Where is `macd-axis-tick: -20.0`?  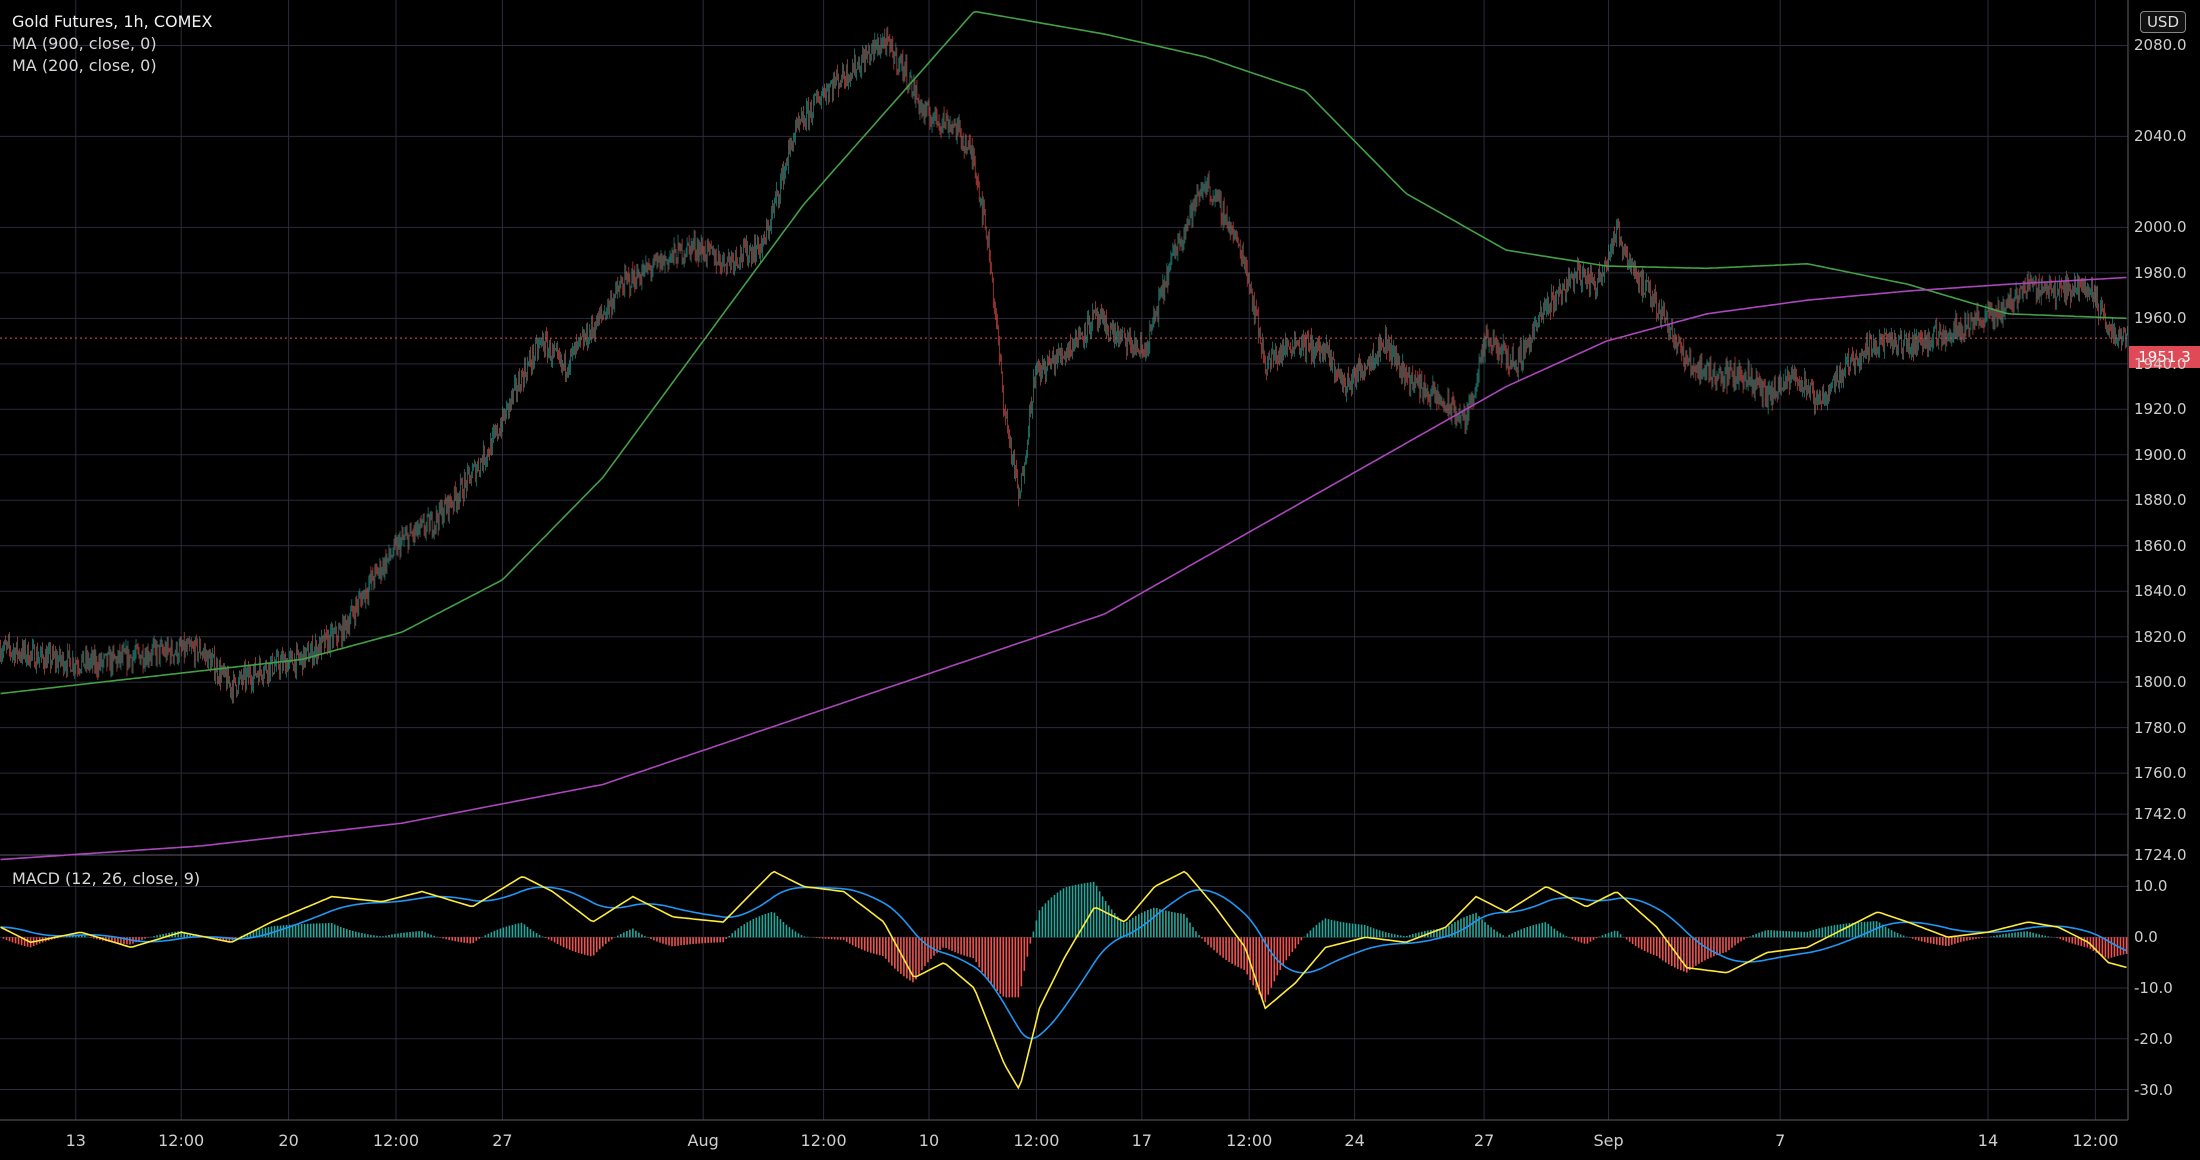
macd-axis-tick: -20.0 is located at coordinates (2153, 1038).